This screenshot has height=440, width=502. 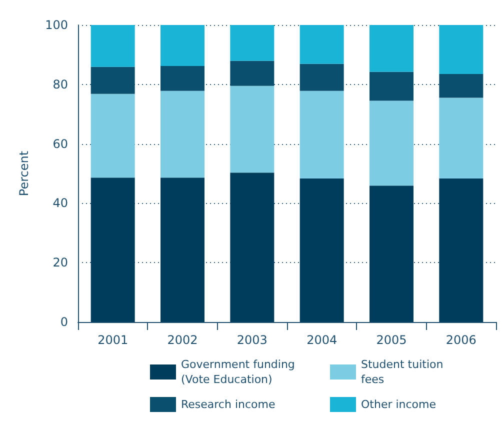 What do you see at coordinates (239, 372) in the screenshot?
I see `legend-label: Government funding (Vote Education)` at bounding box center [239, 372].